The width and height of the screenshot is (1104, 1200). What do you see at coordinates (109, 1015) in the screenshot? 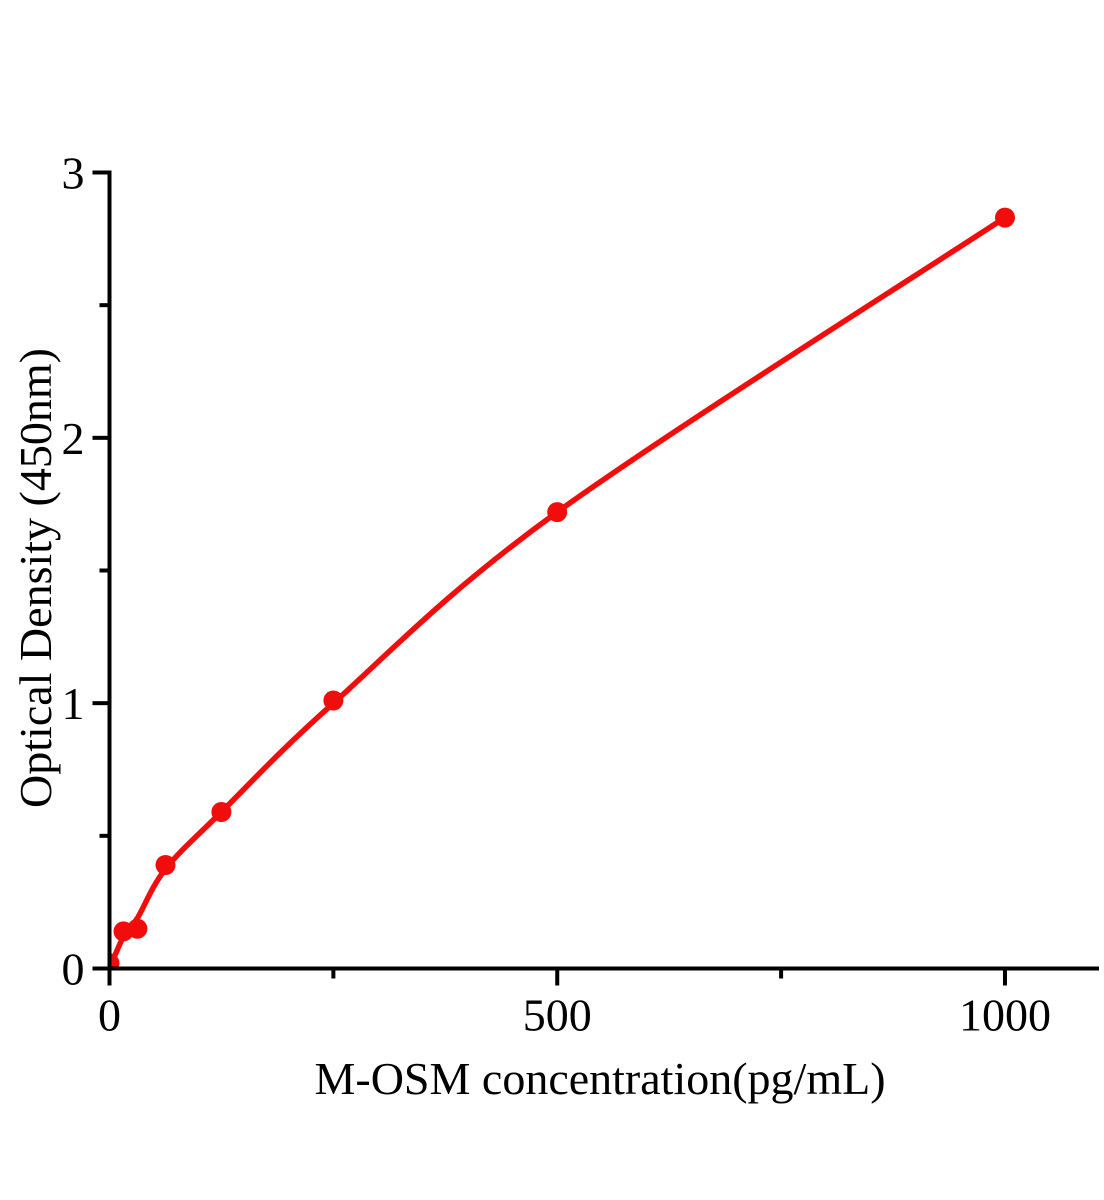
I see `x-tick-label: 0` at bounding box center [109, 1015].